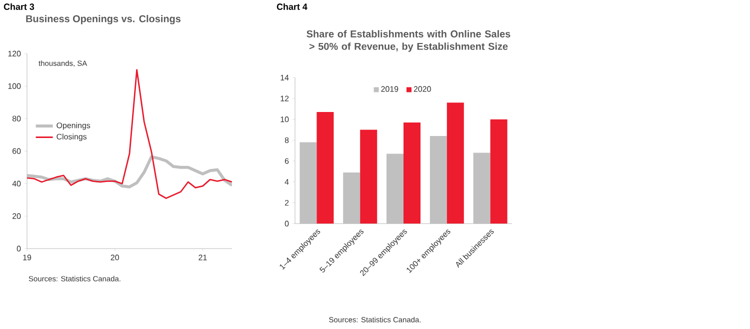  What do you see at coordinates (103, 19) in the screenshot?
I see `chart-title: Business Openings vs. Closings` at bounding box center [103, 19].